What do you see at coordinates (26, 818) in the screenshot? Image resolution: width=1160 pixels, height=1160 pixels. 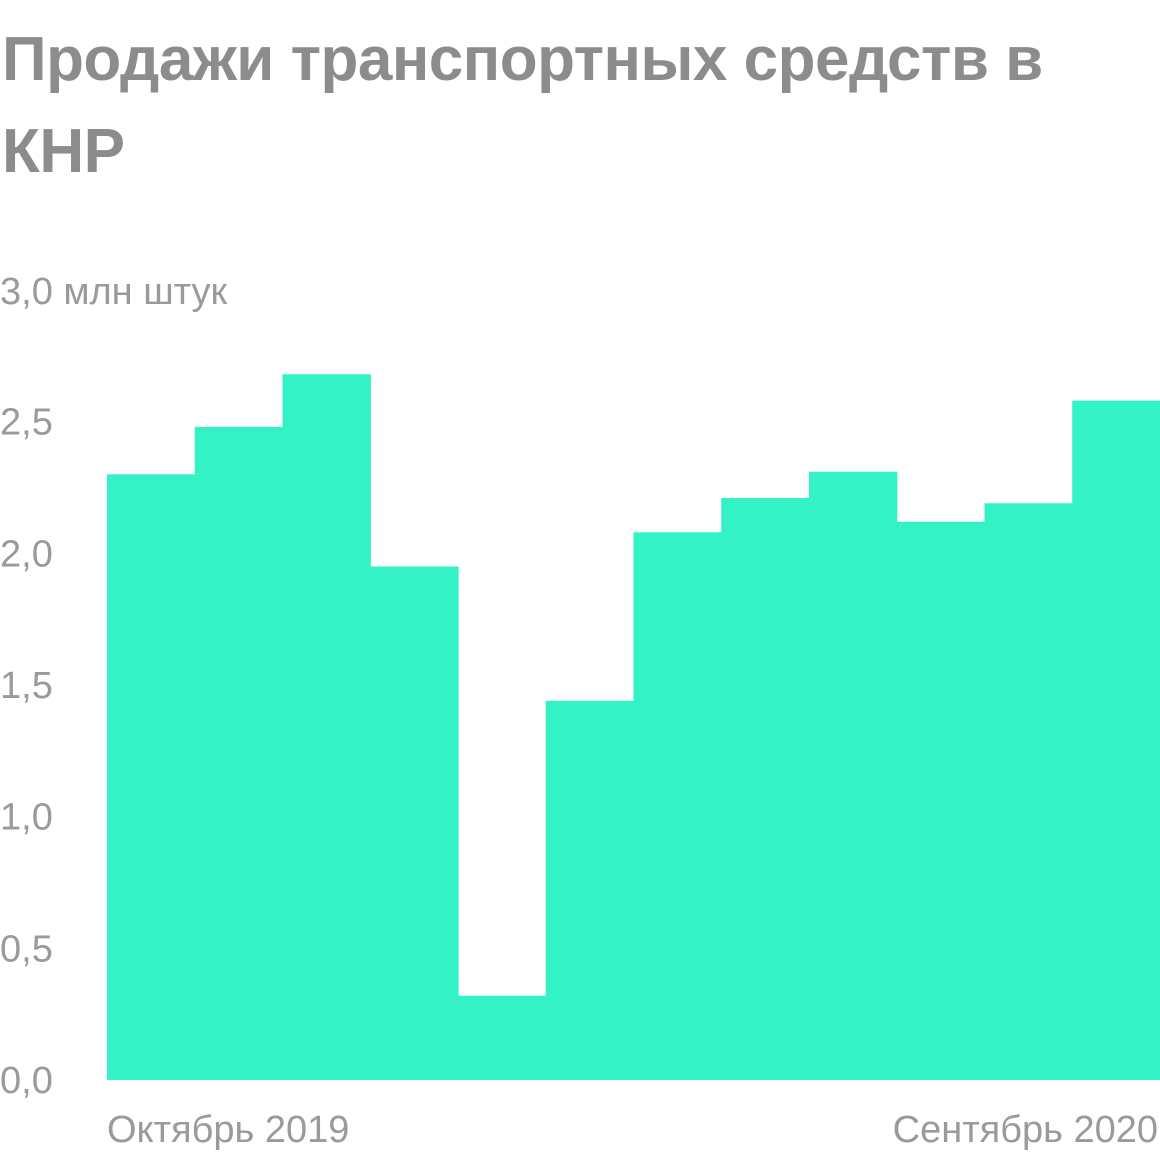 I see `y-tick-label: 1,0` at bounding box center [26, 818].